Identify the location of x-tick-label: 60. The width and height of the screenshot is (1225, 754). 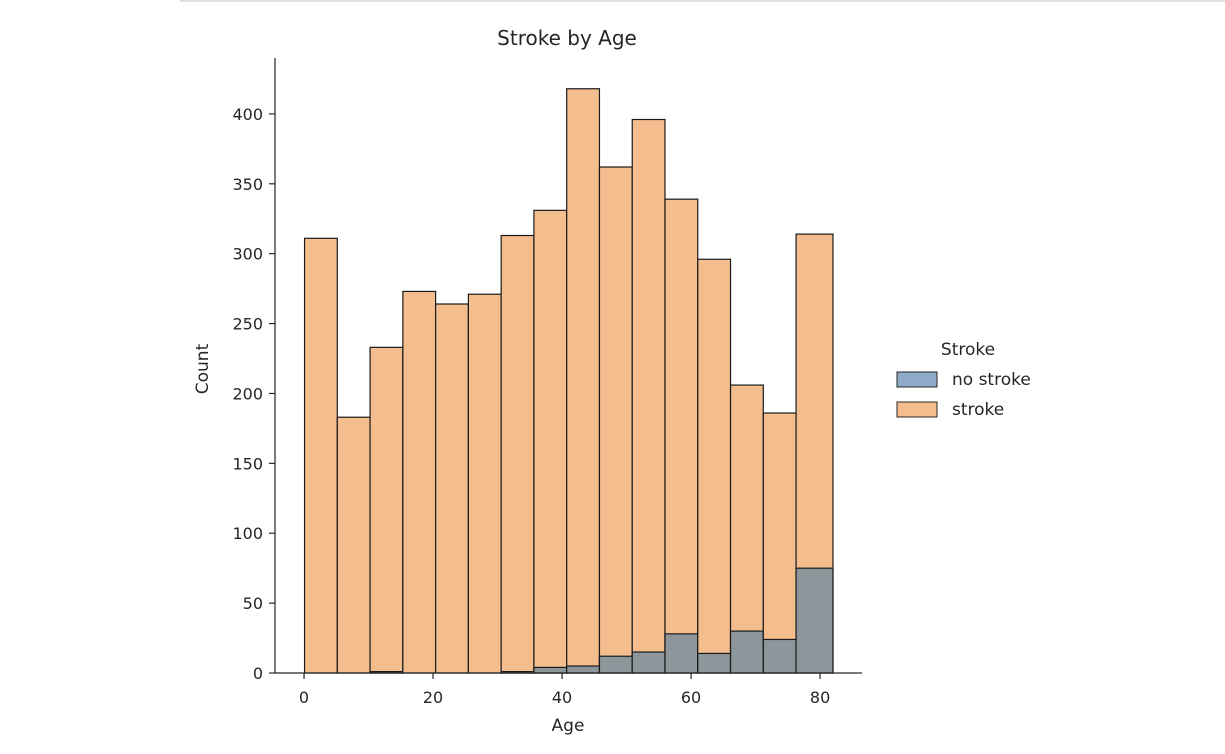
(691, 697).